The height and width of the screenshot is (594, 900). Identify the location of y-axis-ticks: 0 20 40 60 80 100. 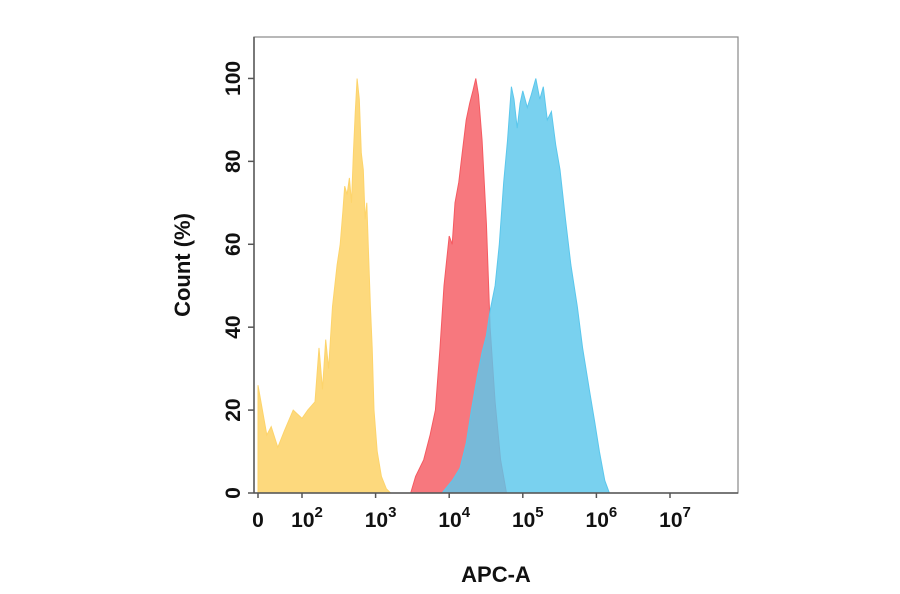
(238, 280).